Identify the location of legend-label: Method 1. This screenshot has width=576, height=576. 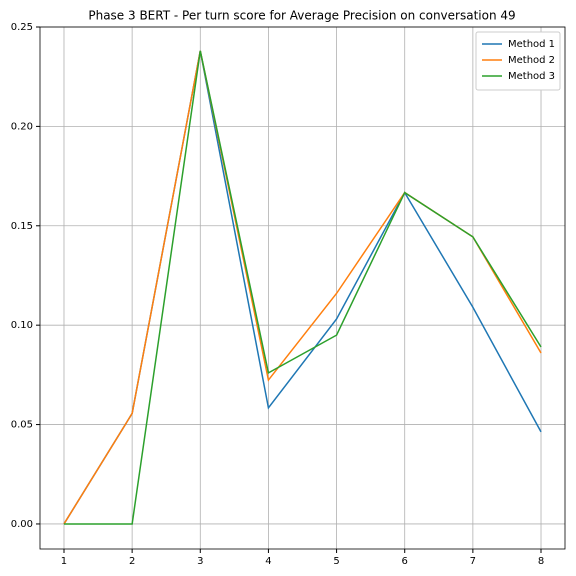
(531, 44).